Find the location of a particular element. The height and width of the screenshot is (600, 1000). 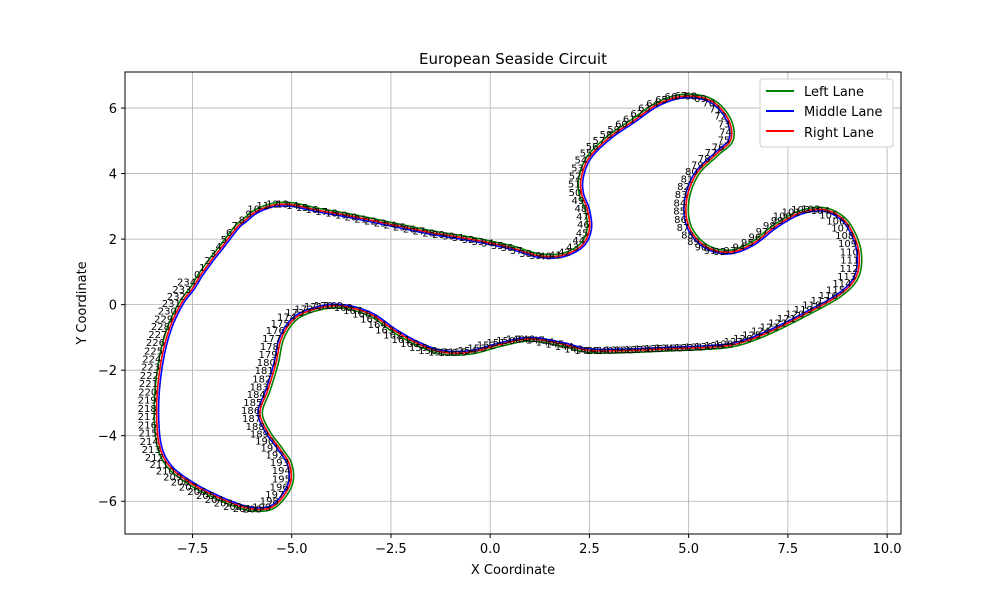

point-index-label: 176 is located at coordinates (275, 331).